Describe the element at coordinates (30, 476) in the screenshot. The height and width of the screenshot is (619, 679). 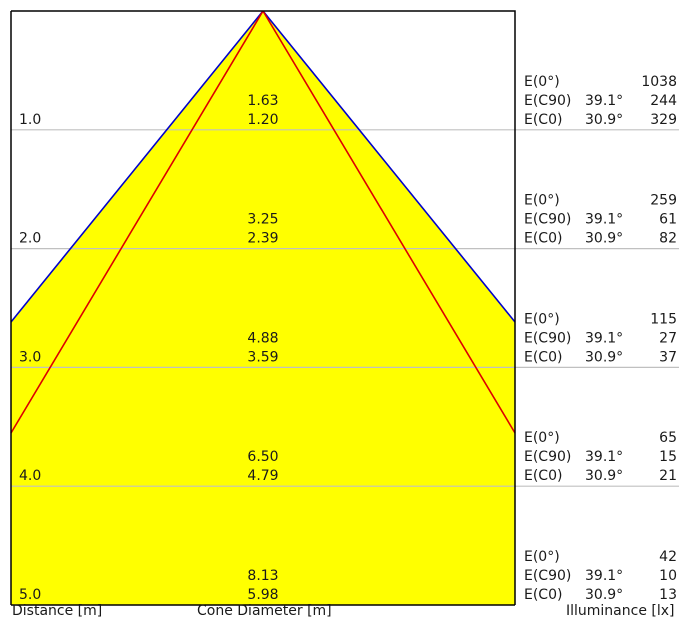
I see `distance-label: 4.0` at that location.